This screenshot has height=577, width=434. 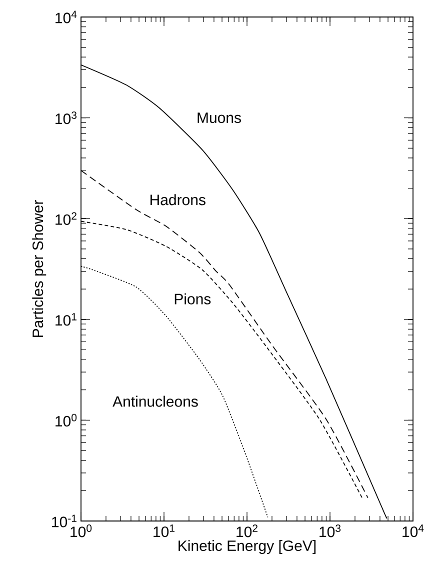 What do you see at coordinates (219, 118) in the screenshot?
I see `series-label: Muons` at bounding box center [219, 118].